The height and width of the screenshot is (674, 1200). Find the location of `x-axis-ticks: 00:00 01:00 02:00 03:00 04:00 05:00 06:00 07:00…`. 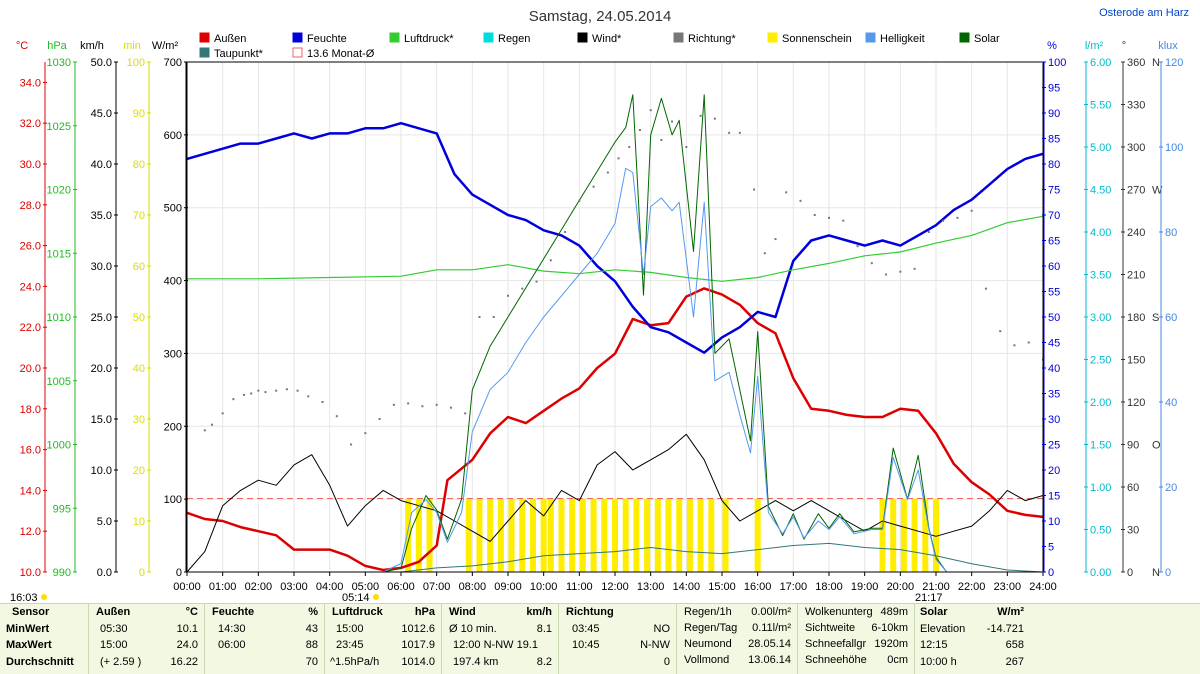

x-axis-ticks: 00:00 01:00 02:00 03:00 04:00 05:00 06:00 07:00… is located at coordinates (615, 582).